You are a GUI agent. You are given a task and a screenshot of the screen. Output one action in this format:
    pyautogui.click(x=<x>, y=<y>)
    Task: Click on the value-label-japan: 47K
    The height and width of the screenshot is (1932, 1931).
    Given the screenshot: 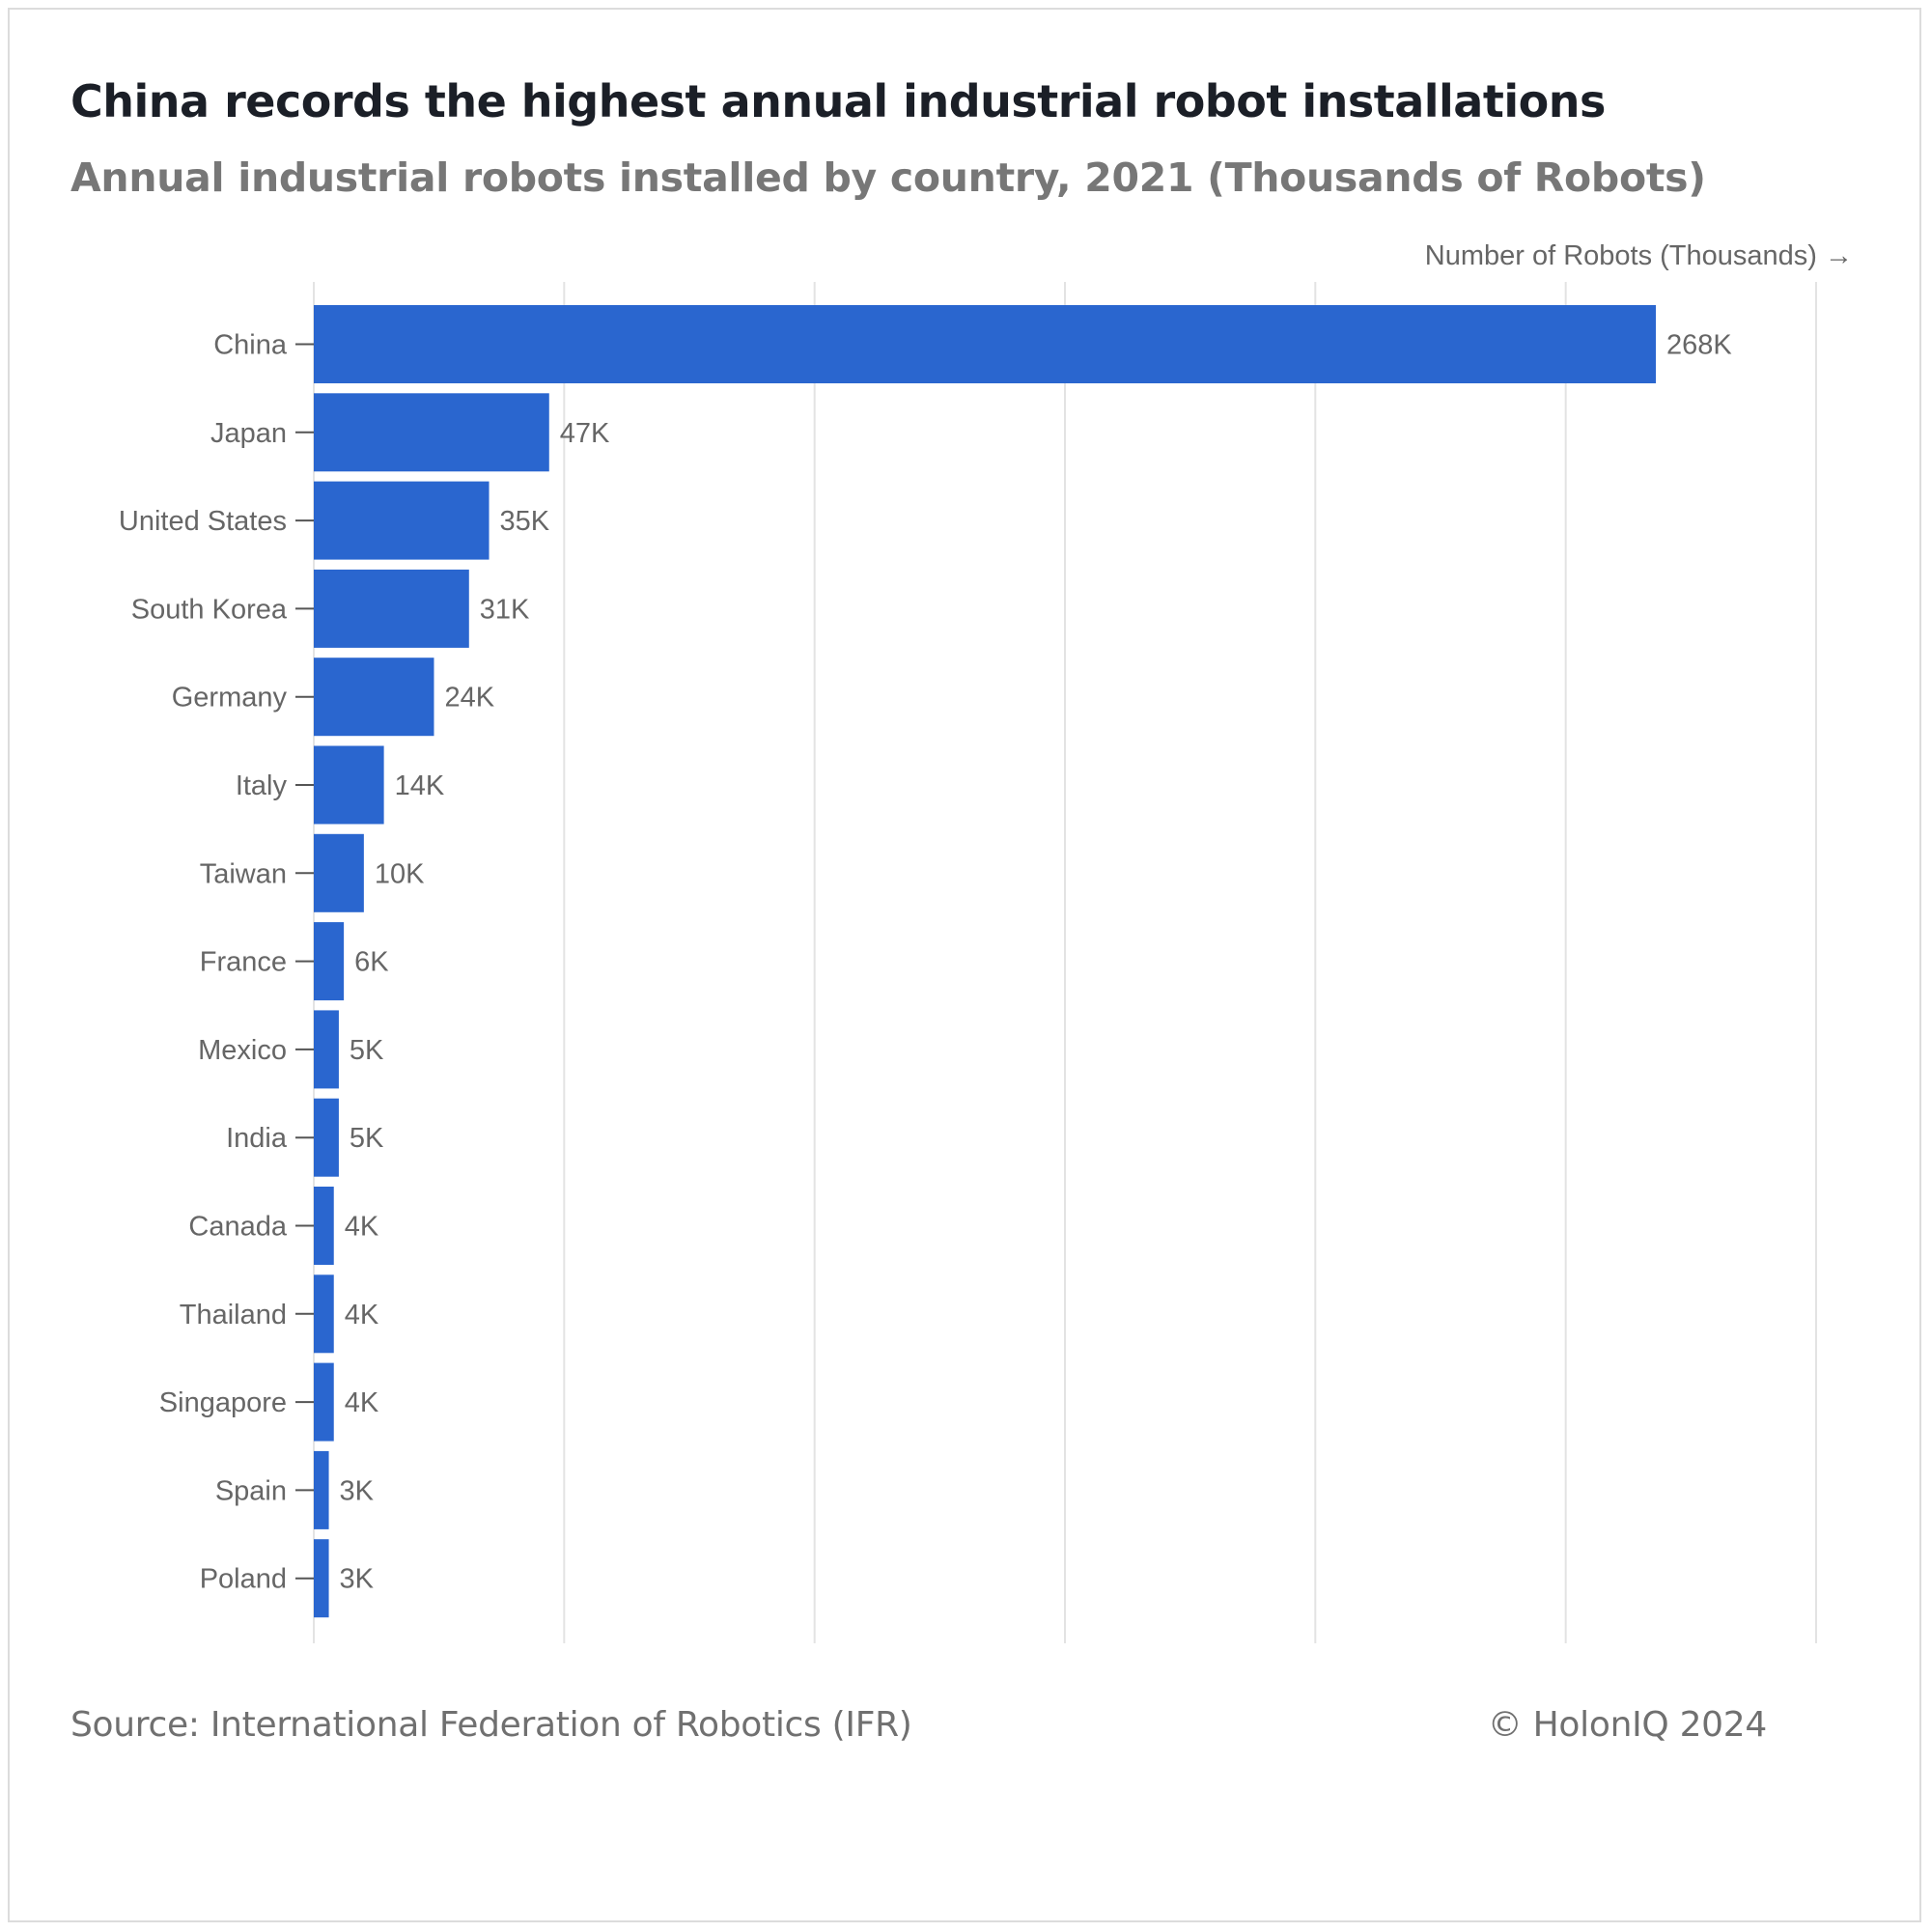 What is the action you would take?
    pyautogui.click(x=585, y=434)
    